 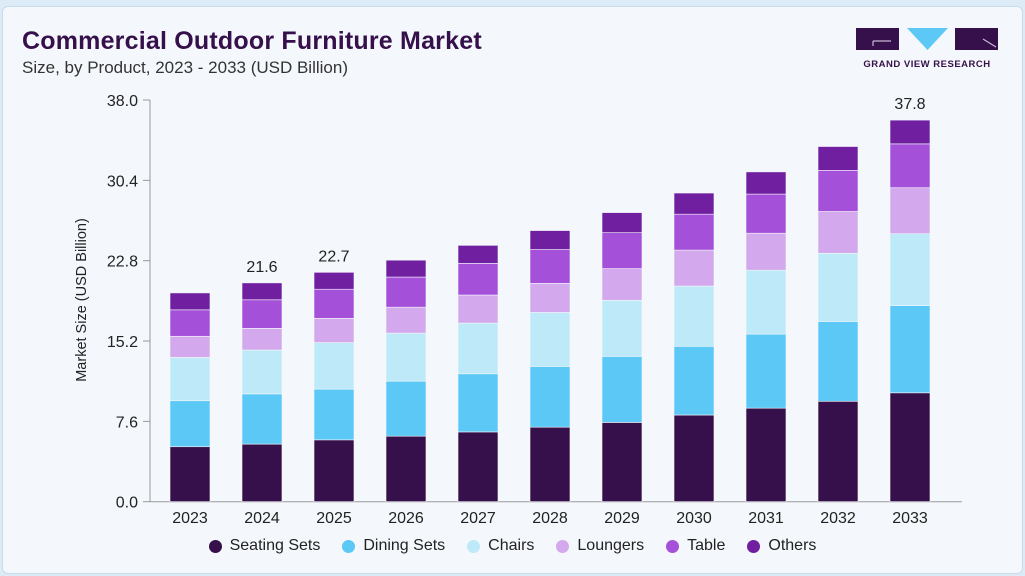 I want to click on chart-title: Commercial Outdoor Furniture Market, so click(x=252, y=41).